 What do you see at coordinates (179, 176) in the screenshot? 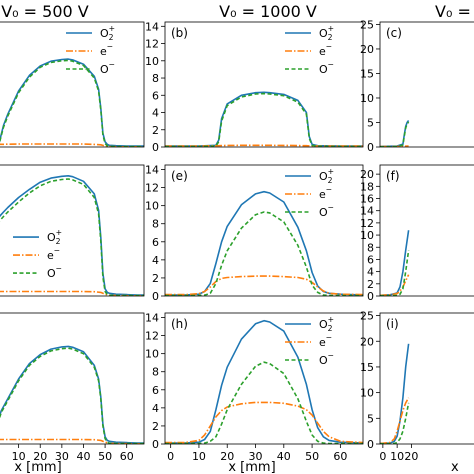
I see `panel-label: (e)` at bounding box center [179, 176].